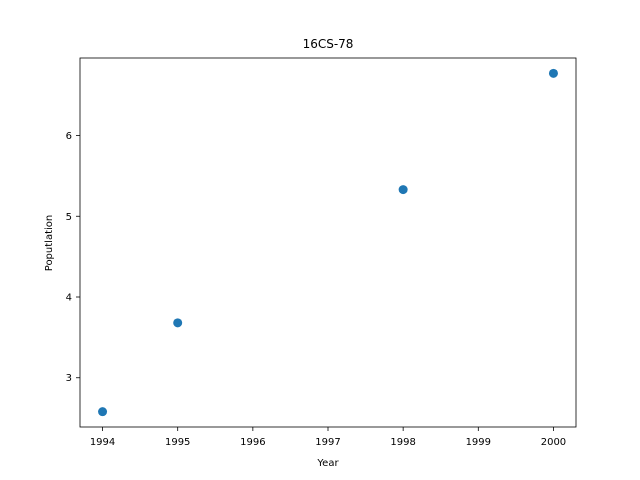  Describe the element at coordinates (69, 217) in the screenshot. I see `y-tick-label: 5` at that location.